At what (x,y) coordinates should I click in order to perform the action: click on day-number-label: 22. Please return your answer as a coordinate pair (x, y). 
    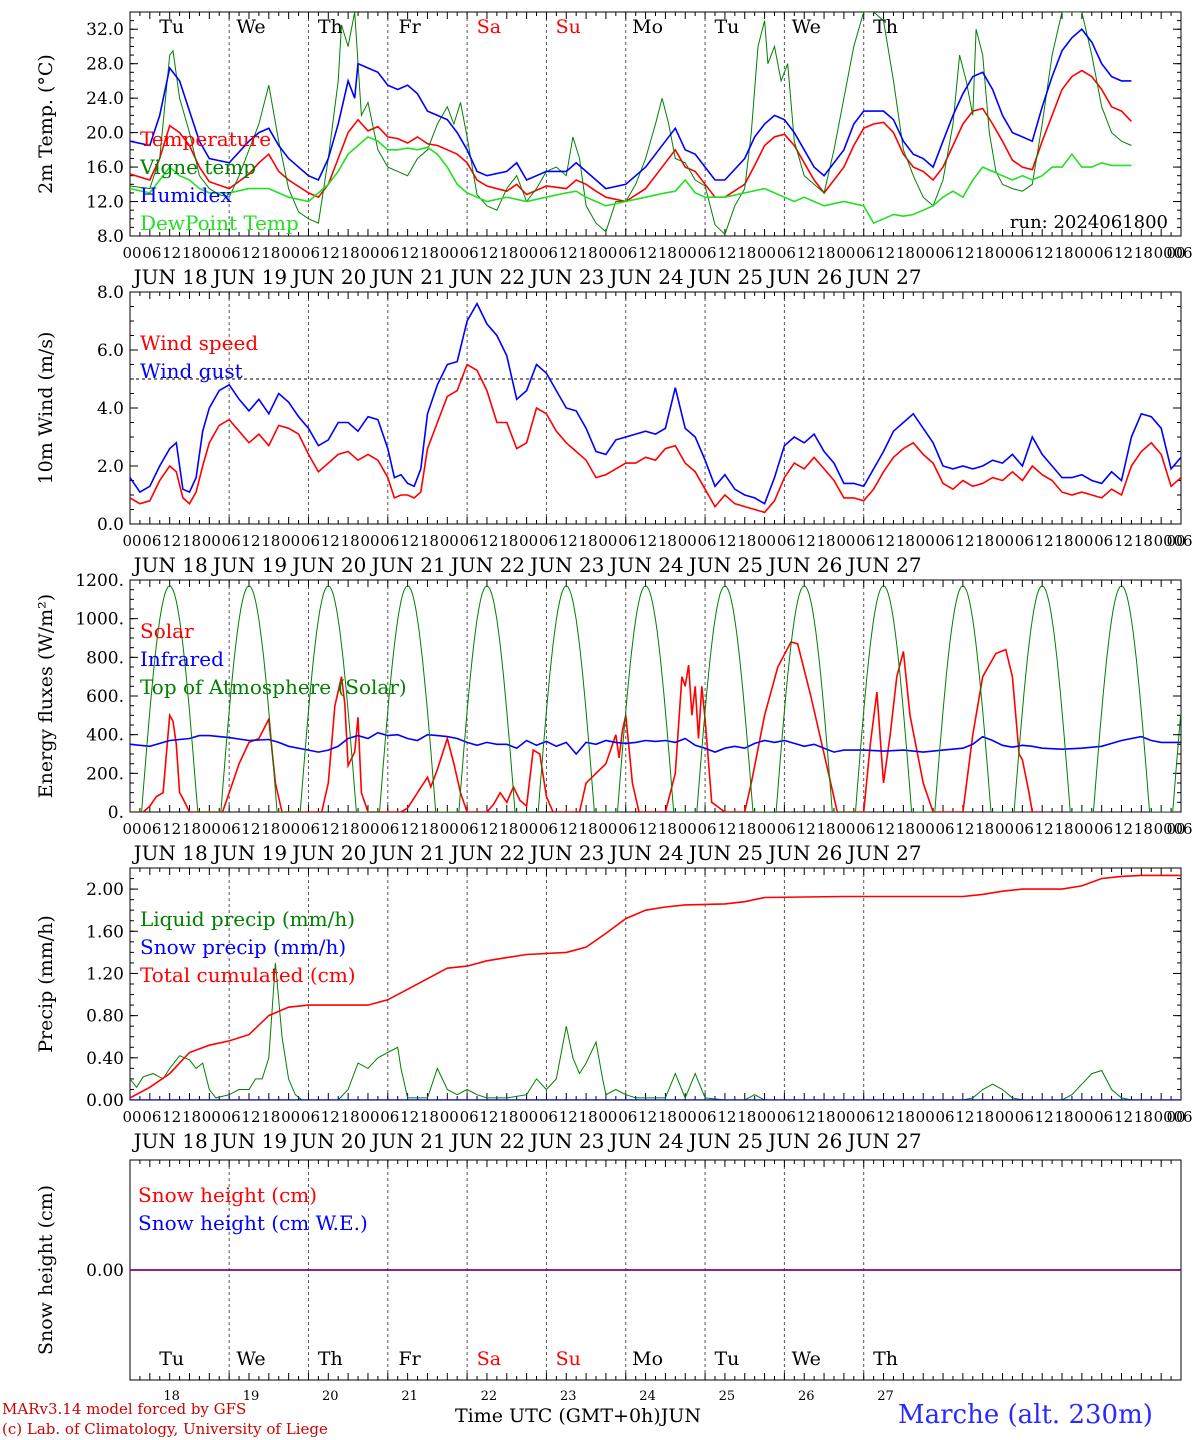
    Looking at the image, I should click on (489, 1396).